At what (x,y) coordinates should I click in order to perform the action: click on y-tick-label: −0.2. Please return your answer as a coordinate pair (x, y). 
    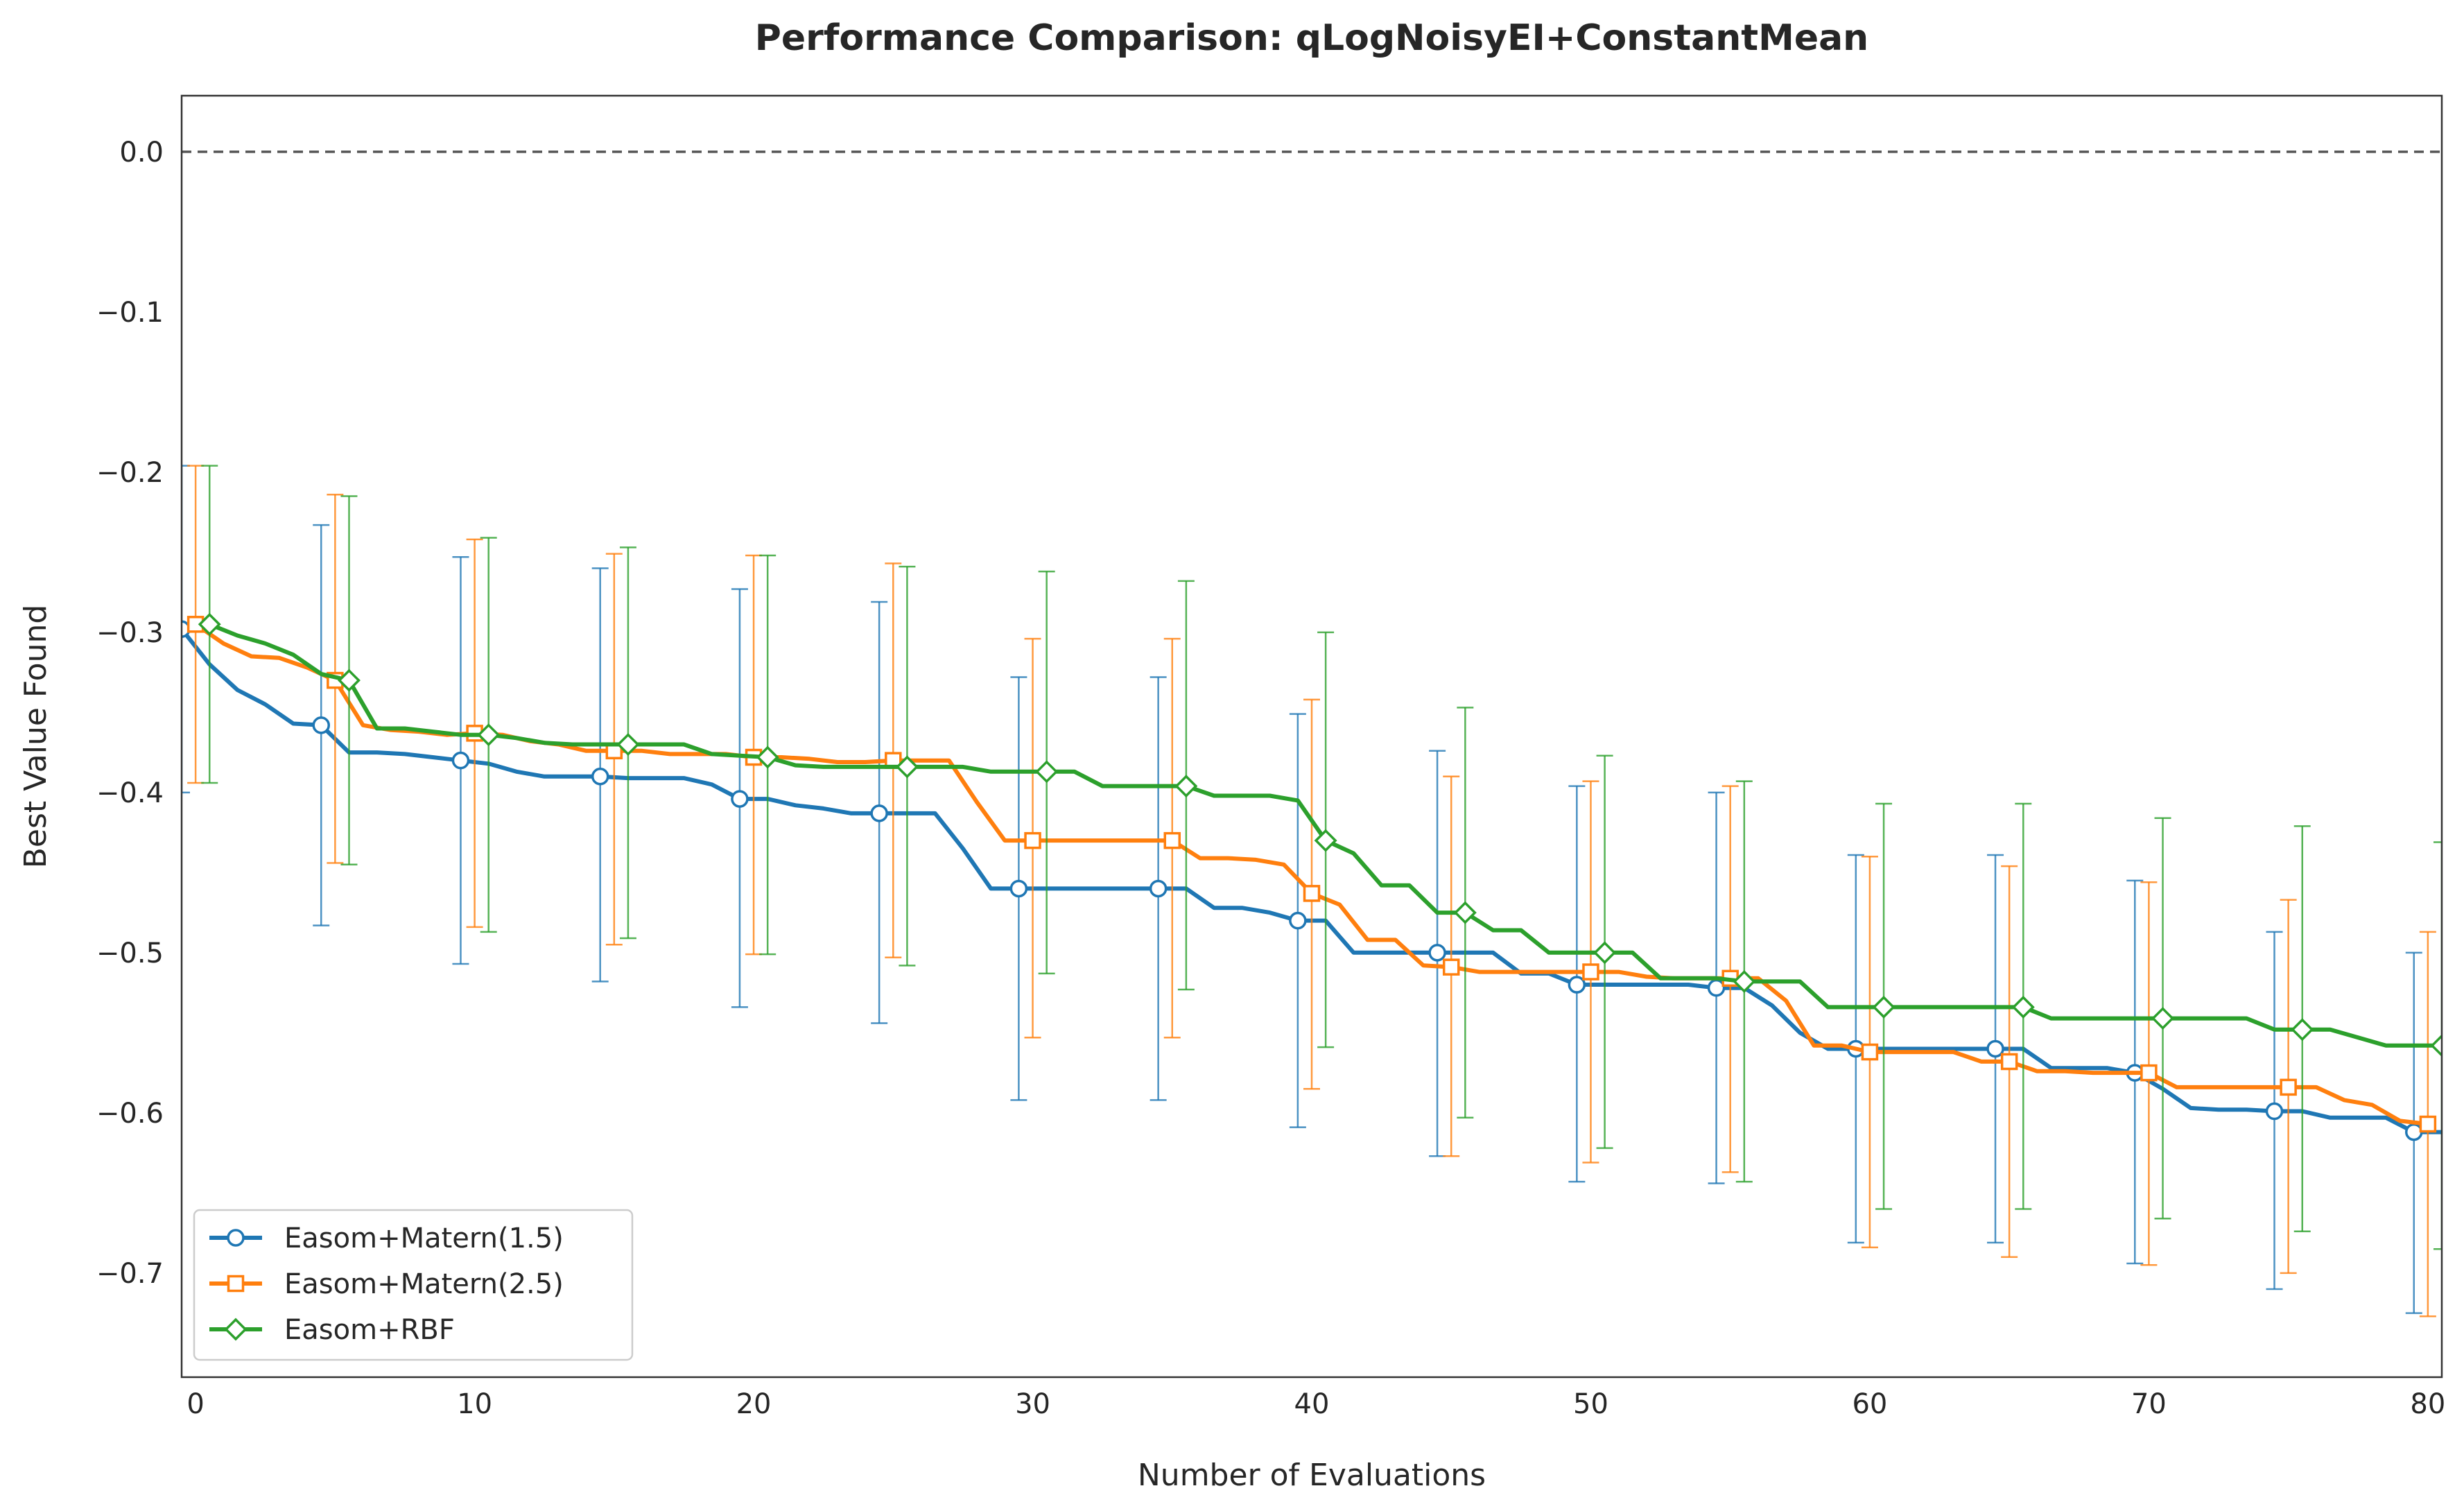
    Looking at the image, I should click on (130, 473).